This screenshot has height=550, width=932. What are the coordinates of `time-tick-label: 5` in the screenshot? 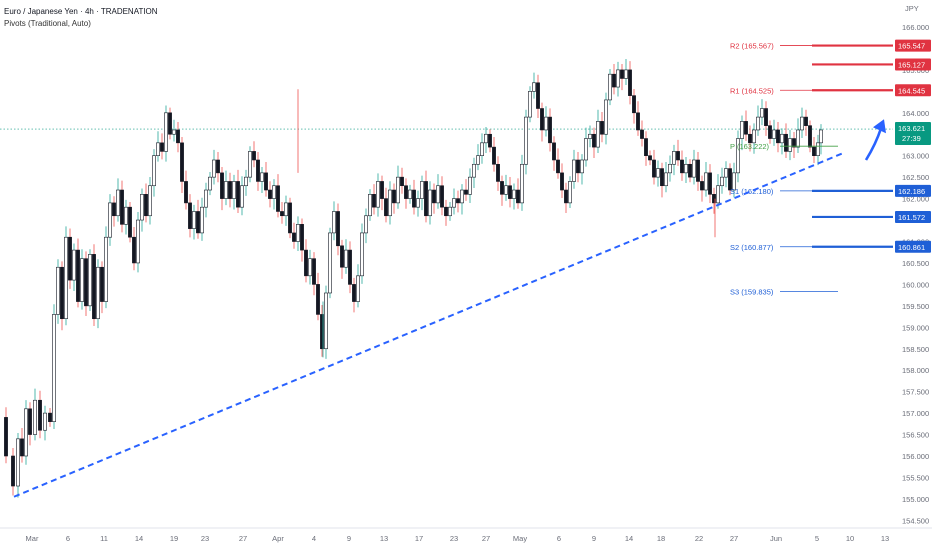 It's located at (817, 538).